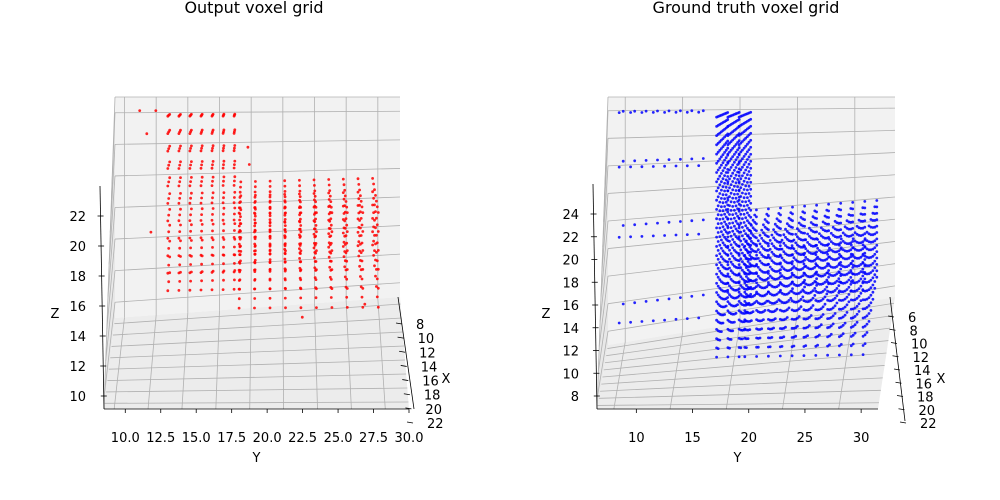  I want to click on grid-line-horizontal, so click(257, 262).